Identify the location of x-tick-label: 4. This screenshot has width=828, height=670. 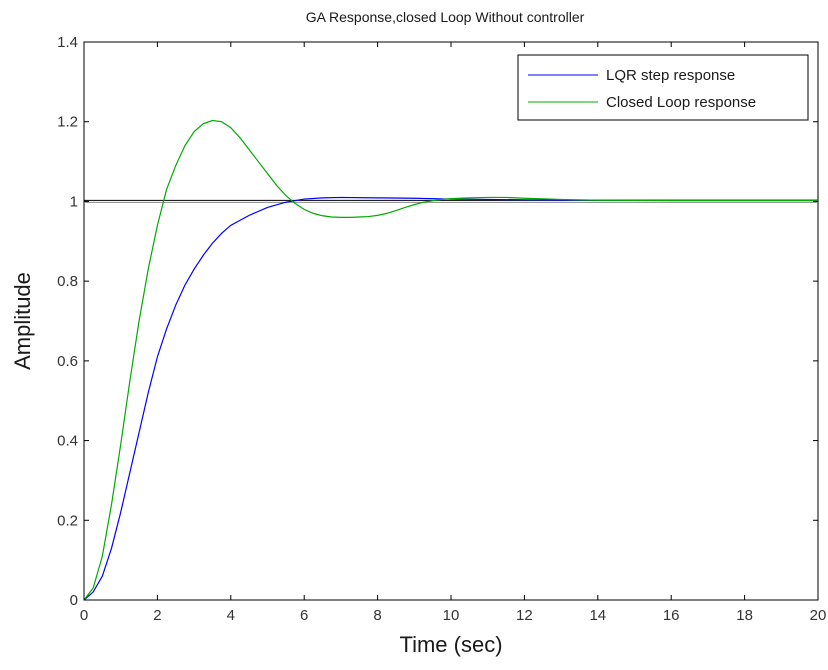
(231, 615).